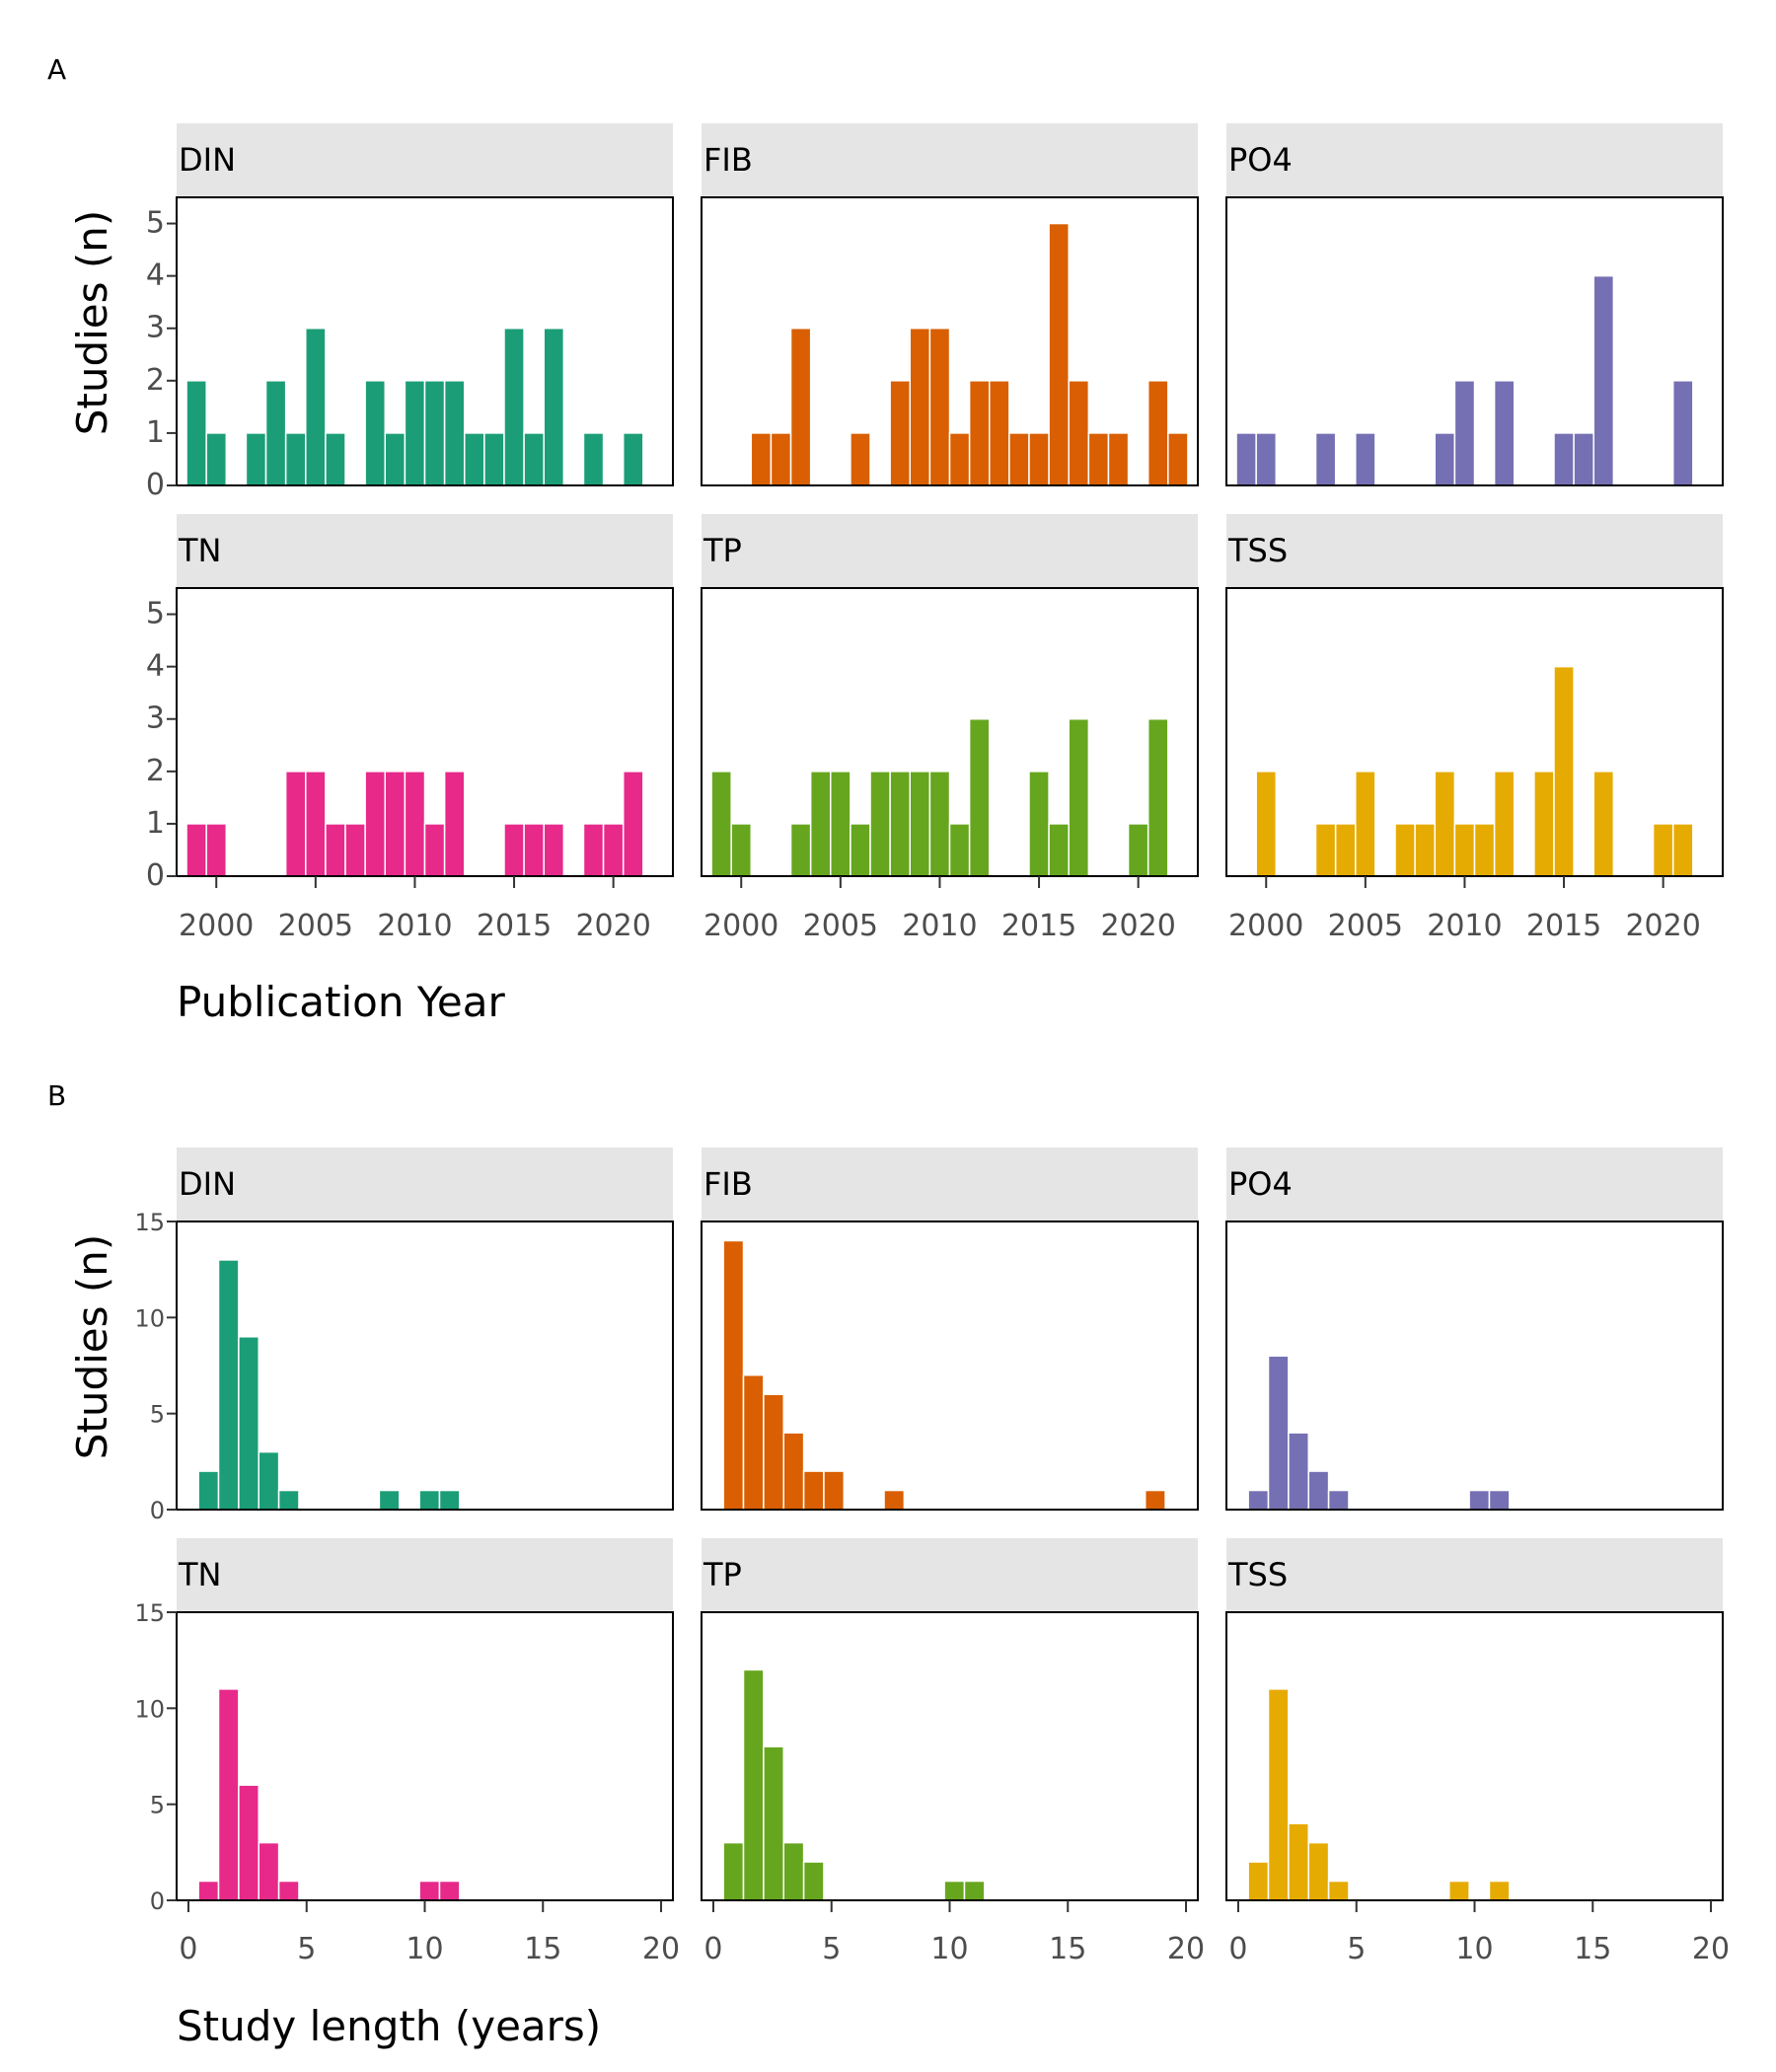 The height and width of the screenshot is (2072, 1776). Describe the element at coordinates (155, 824) in the screenshot. I see `y-tick-label: 1` at that location.